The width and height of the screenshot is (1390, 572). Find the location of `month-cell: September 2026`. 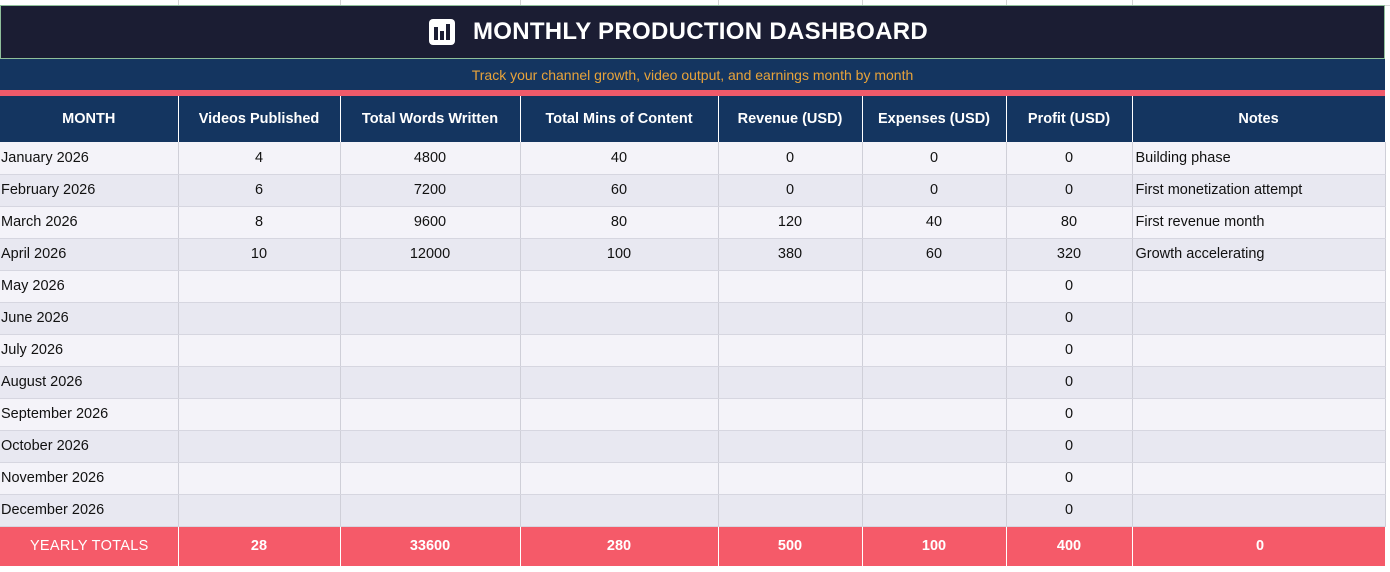

month-cell: September 2026 is located at coordinates (89, 414).